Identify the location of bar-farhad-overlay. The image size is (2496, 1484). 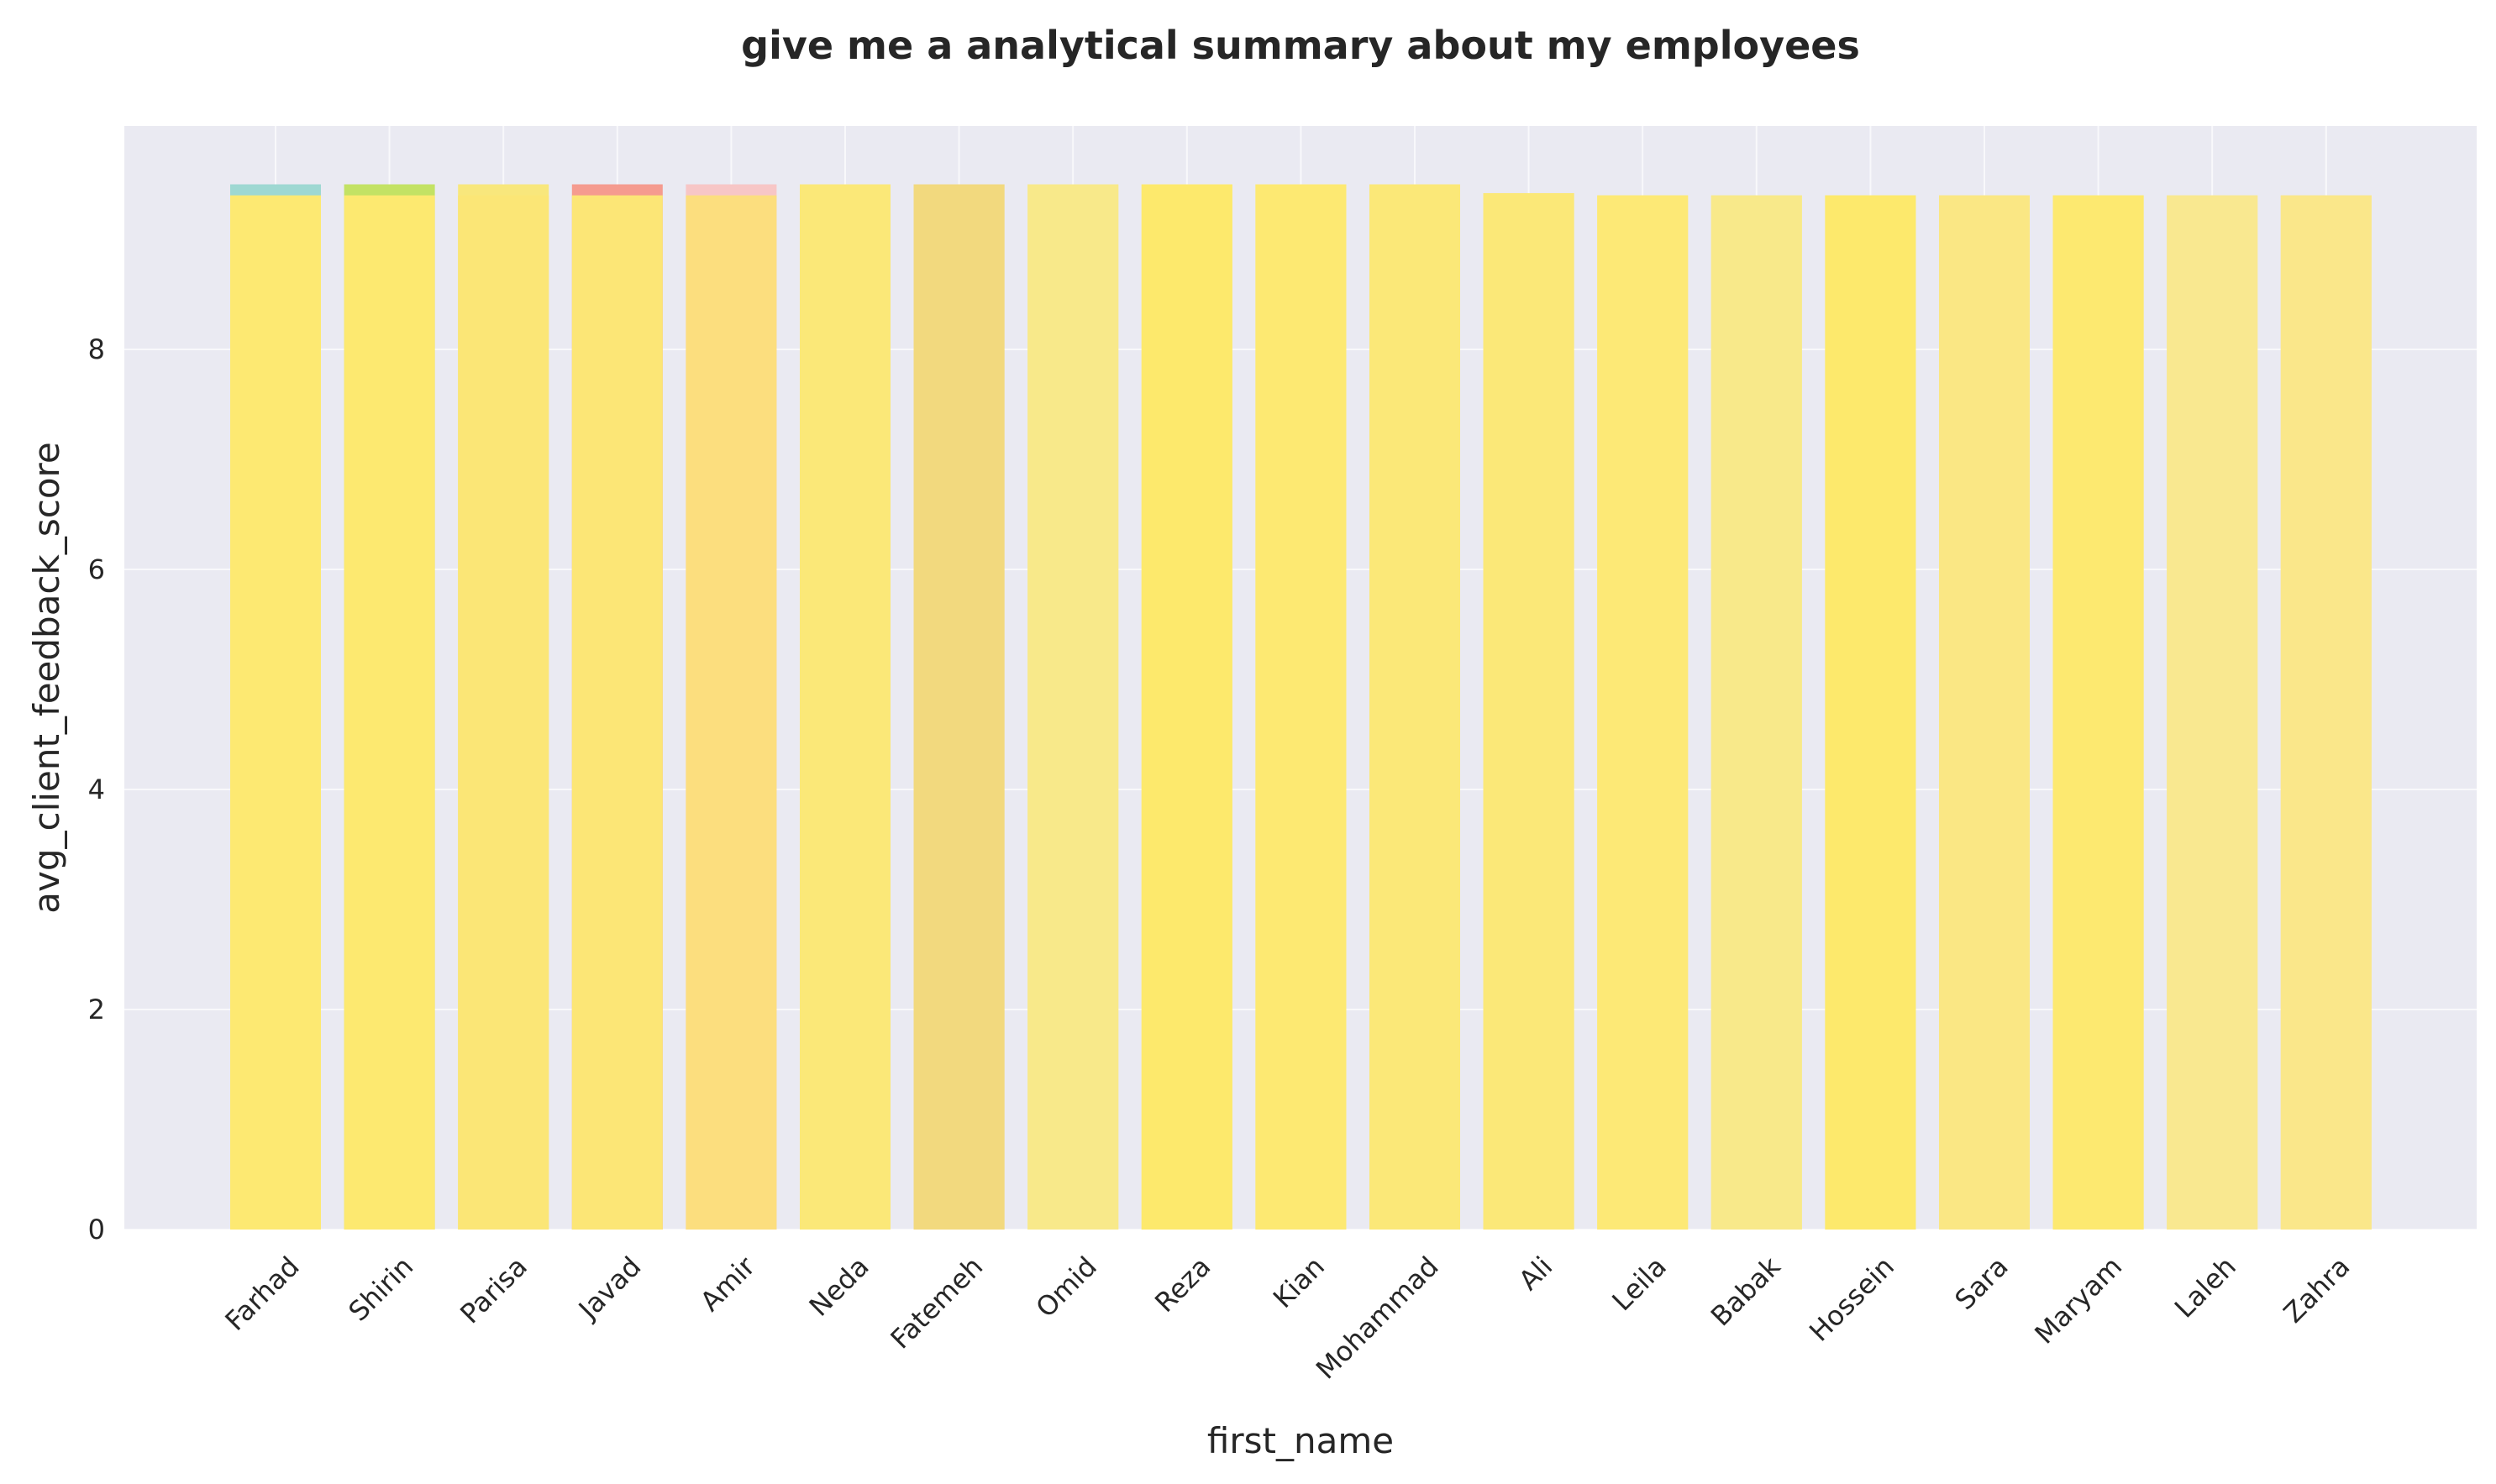
(275, 712).